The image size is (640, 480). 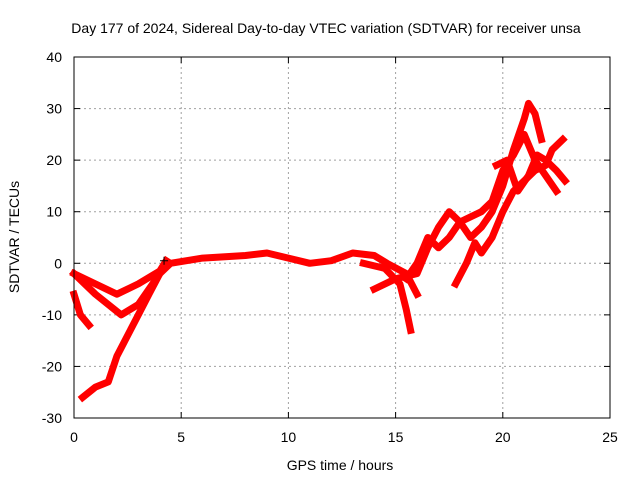 What do you see at coordinates (181, 437) in the screenshot?
I see `x-tick-label: 5` at bounding box center [181, 437].